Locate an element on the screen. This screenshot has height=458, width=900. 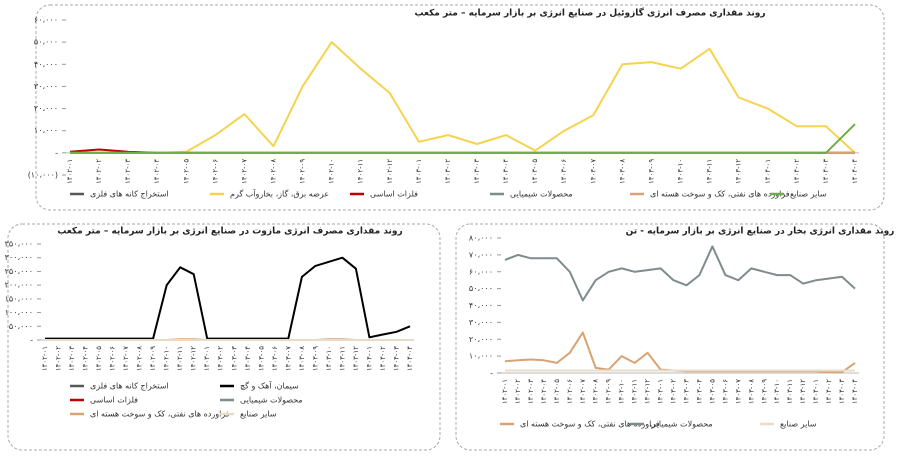
x-tick-label: ۱۴۰۲-۰۴ is located at coordinates (544, 391).